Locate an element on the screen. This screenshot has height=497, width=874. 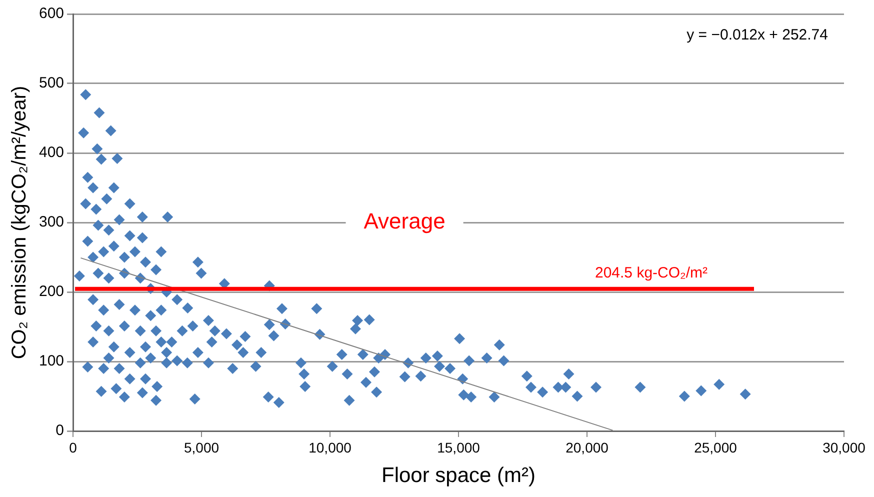
y-tick-label: 300 is located at coordinates (51, 222).